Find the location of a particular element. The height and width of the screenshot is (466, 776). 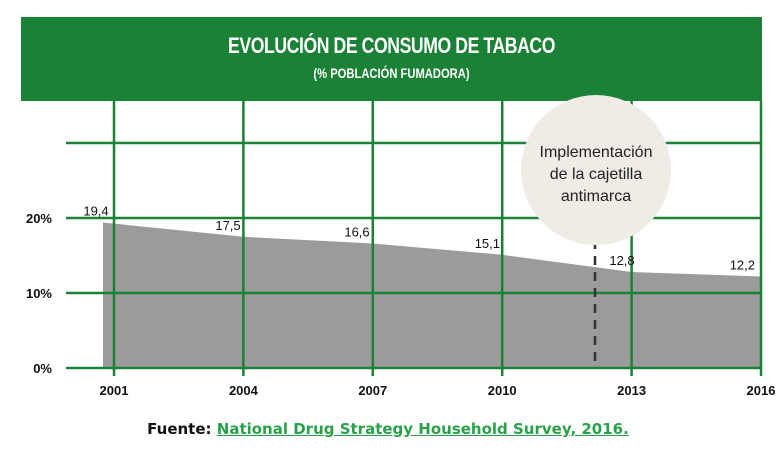

chart-title: EVOLUCIÓN DE CONSUMO DE TABACO is located at coordinates (391, 45).